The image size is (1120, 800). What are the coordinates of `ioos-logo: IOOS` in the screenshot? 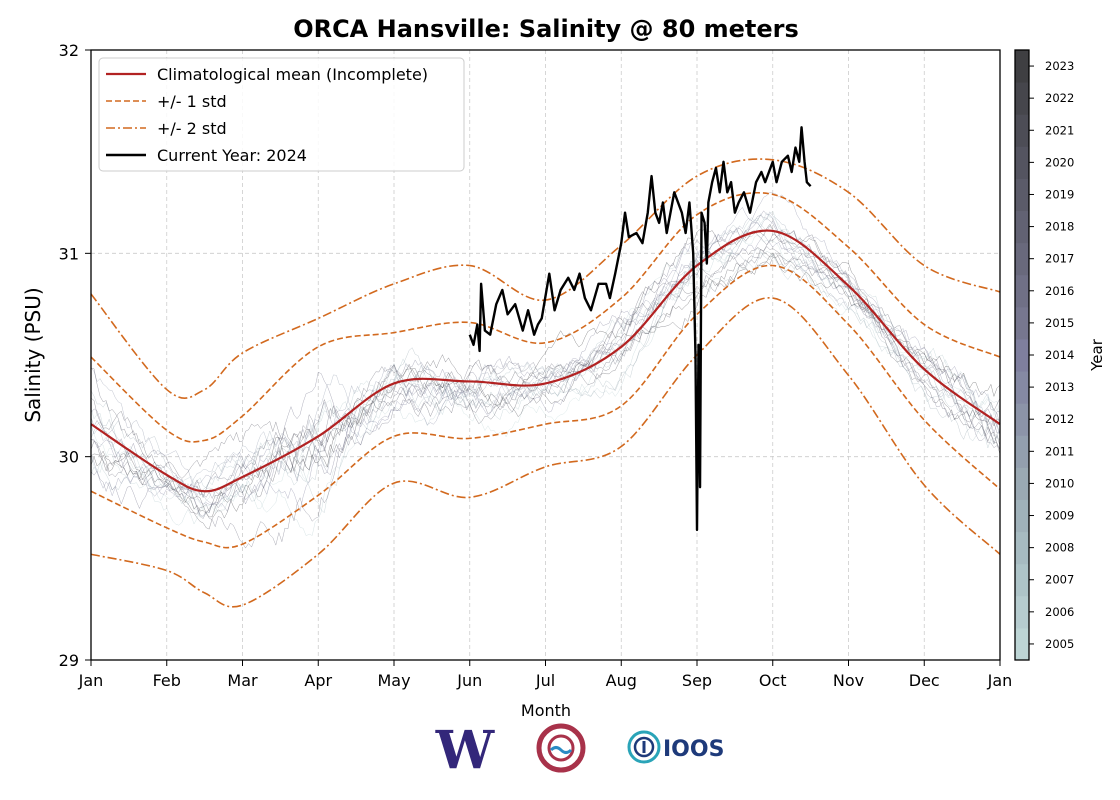 It's located at (675, 747).